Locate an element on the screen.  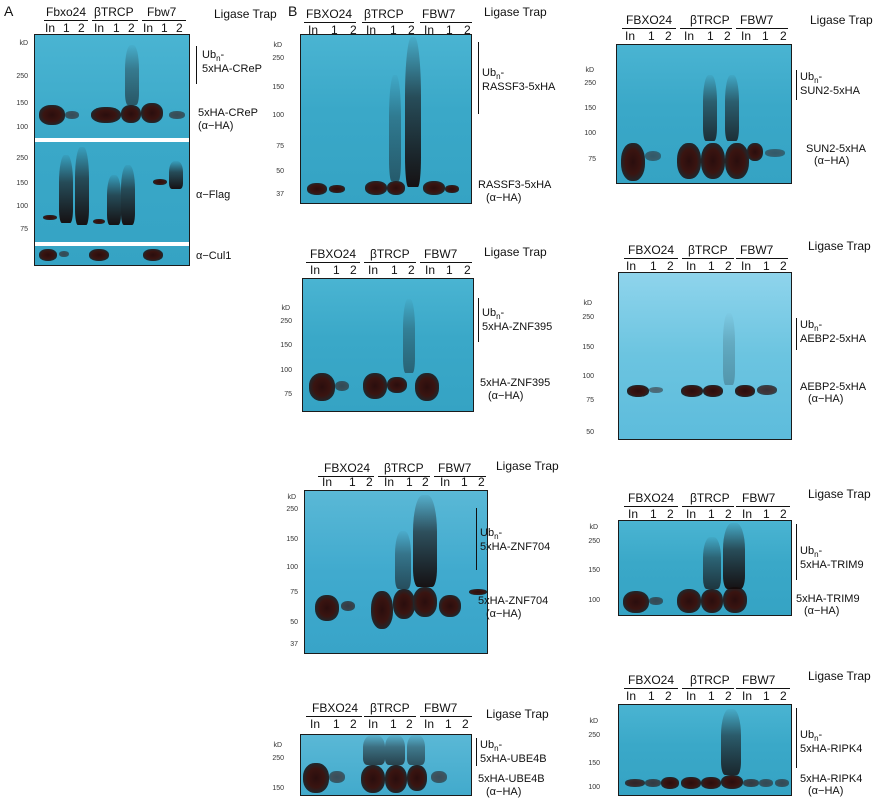
blot-trim9 is located at coordinates (705, 568).